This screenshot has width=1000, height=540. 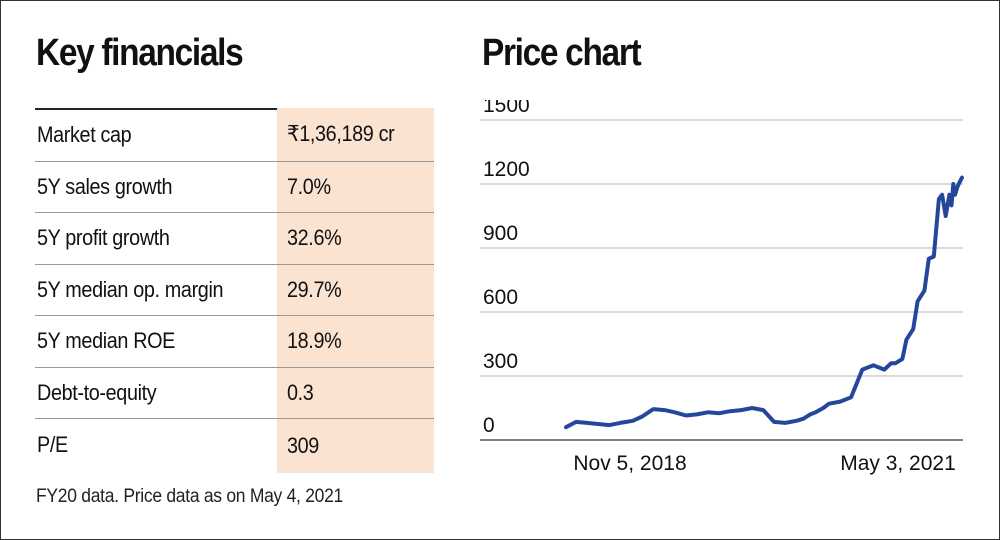 What do you see at coordinates (500, 297) in the screenshot?
I see `y-tick-label: 600` at bounding box center [500, 297].